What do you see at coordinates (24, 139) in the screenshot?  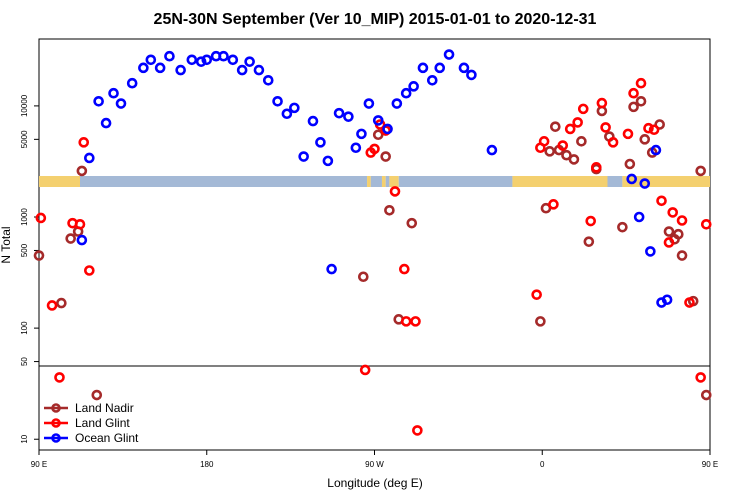 I see `y-tick-label: 5000` at bounding box center [24, 139].